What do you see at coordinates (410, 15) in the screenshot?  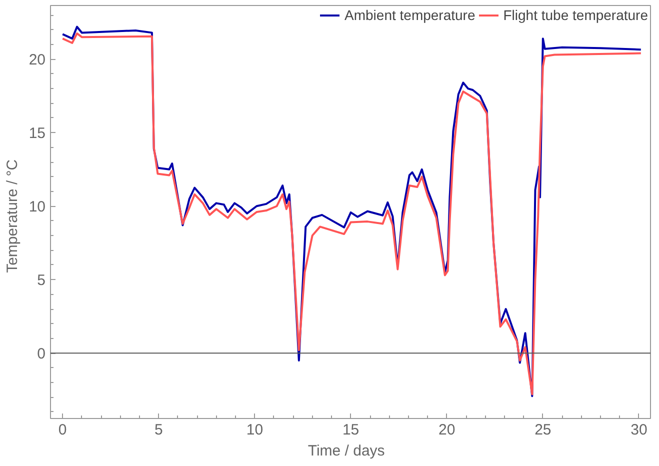 I see `legend-label: Ambient temperature` at bounding box center [410, 15].